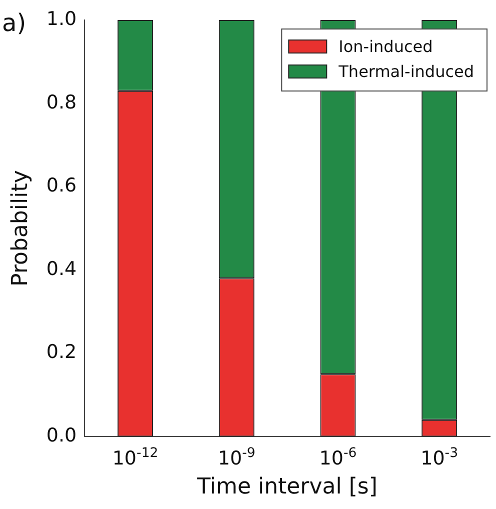 The image size is (496, 509). I want to click on y-axis-title: Probability, so click(20, 228).